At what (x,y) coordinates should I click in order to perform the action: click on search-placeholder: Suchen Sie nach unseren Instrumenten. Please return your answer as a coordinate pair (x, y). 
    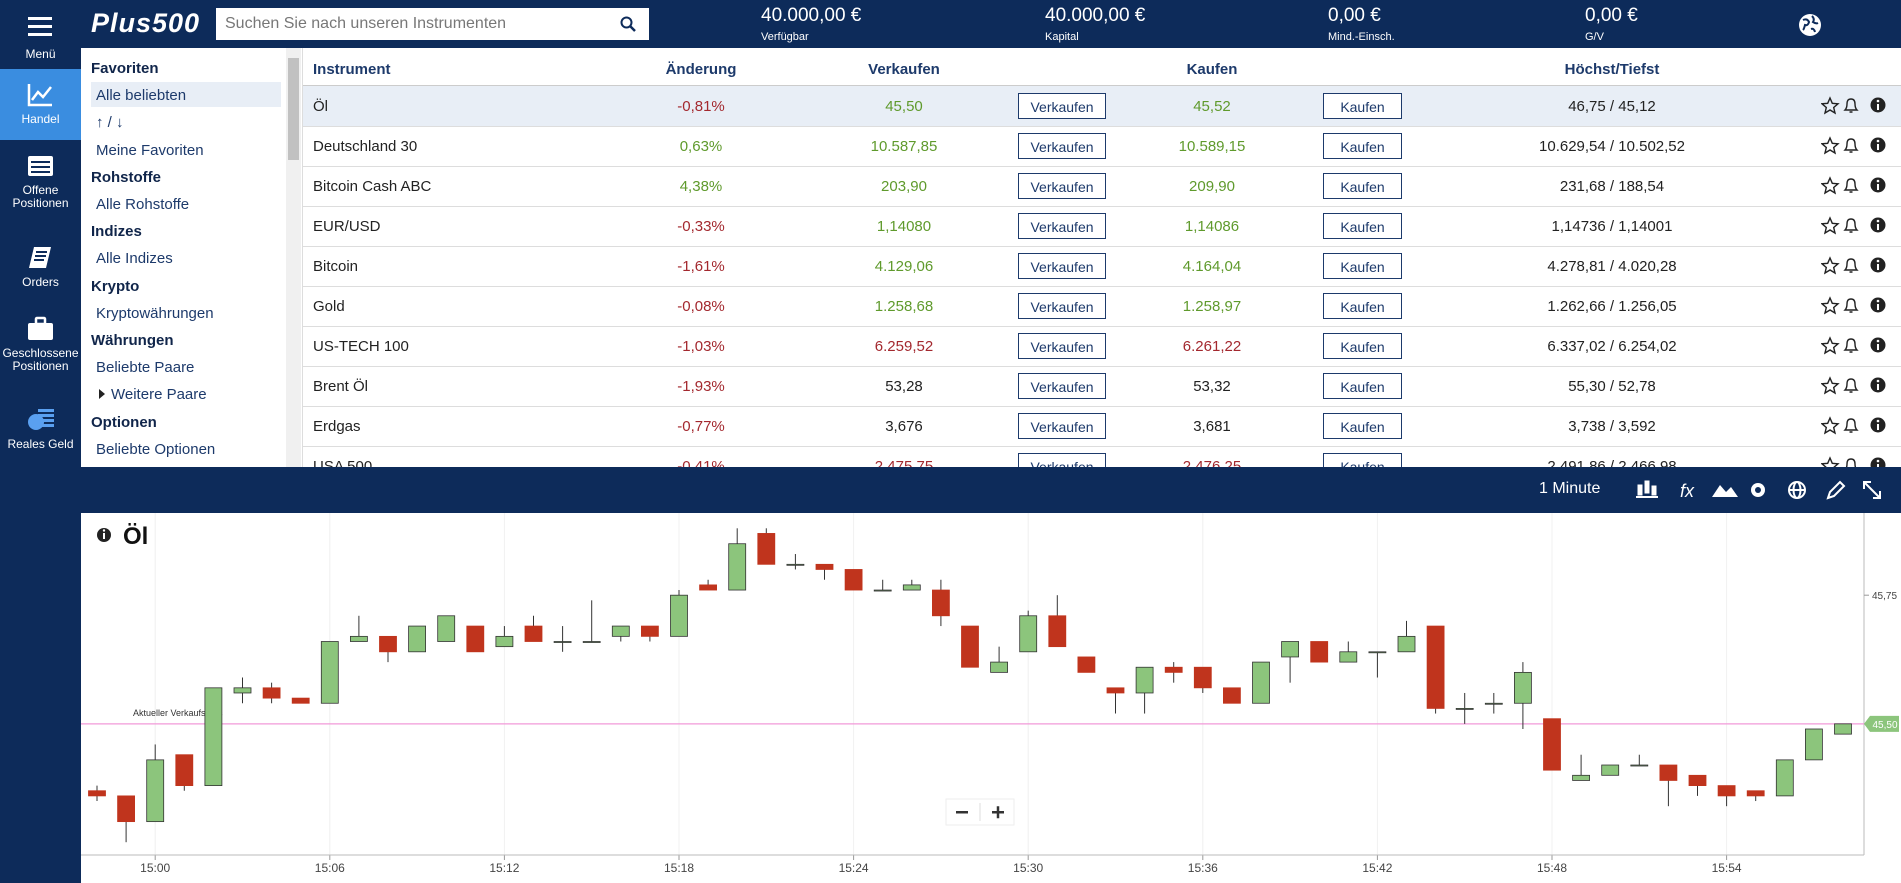
    Looking at the image, I should click on (366, 23).